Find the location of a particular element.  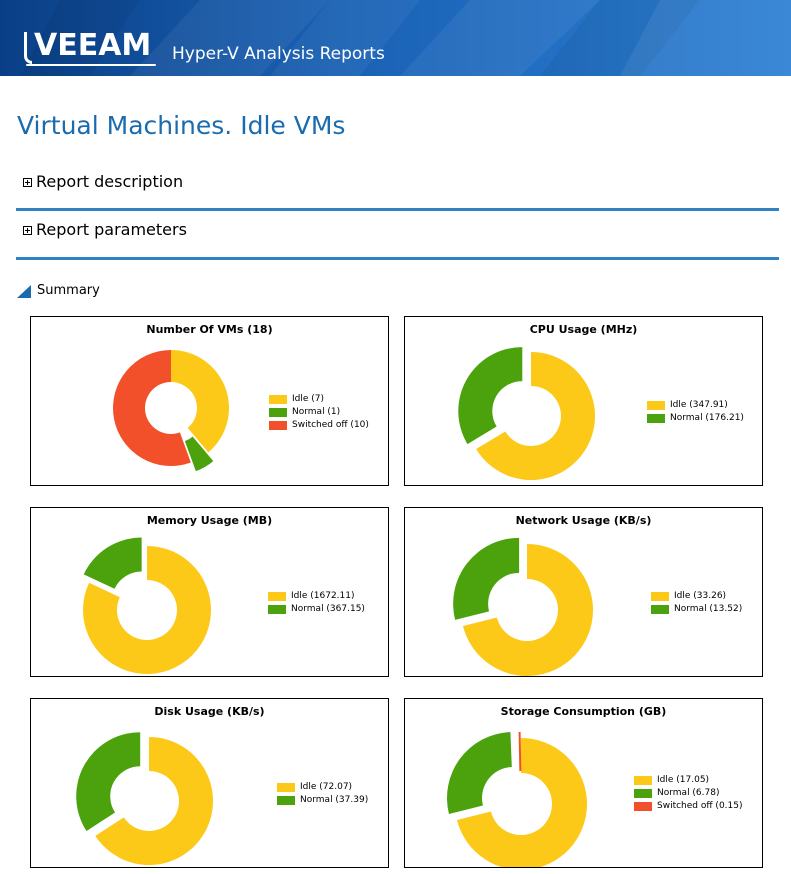

legend-entry: Switched off (0.15) is located at coordinates (688, 806).